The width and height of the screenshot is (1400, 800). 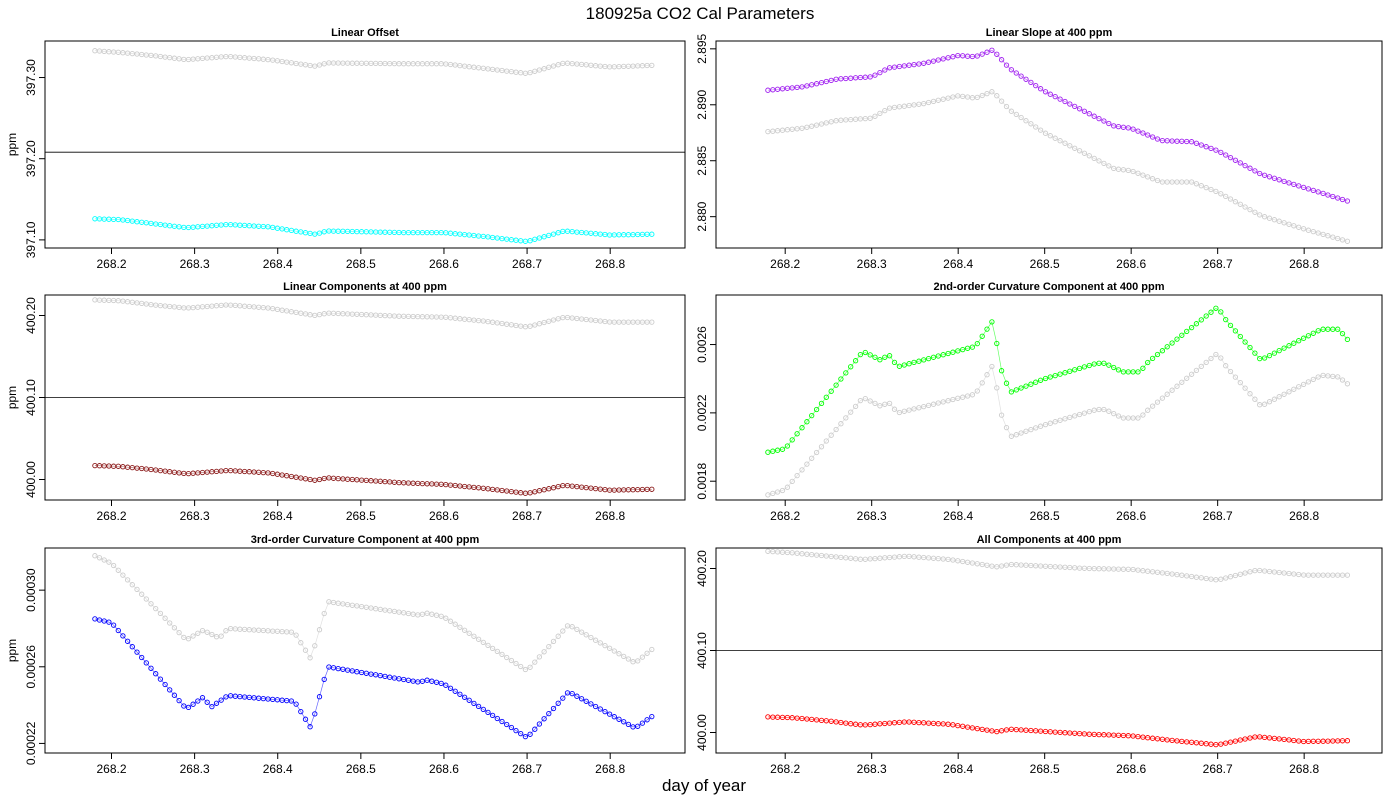 I want to click on y-tick-label: 397.10, so click(x=31, y=239).